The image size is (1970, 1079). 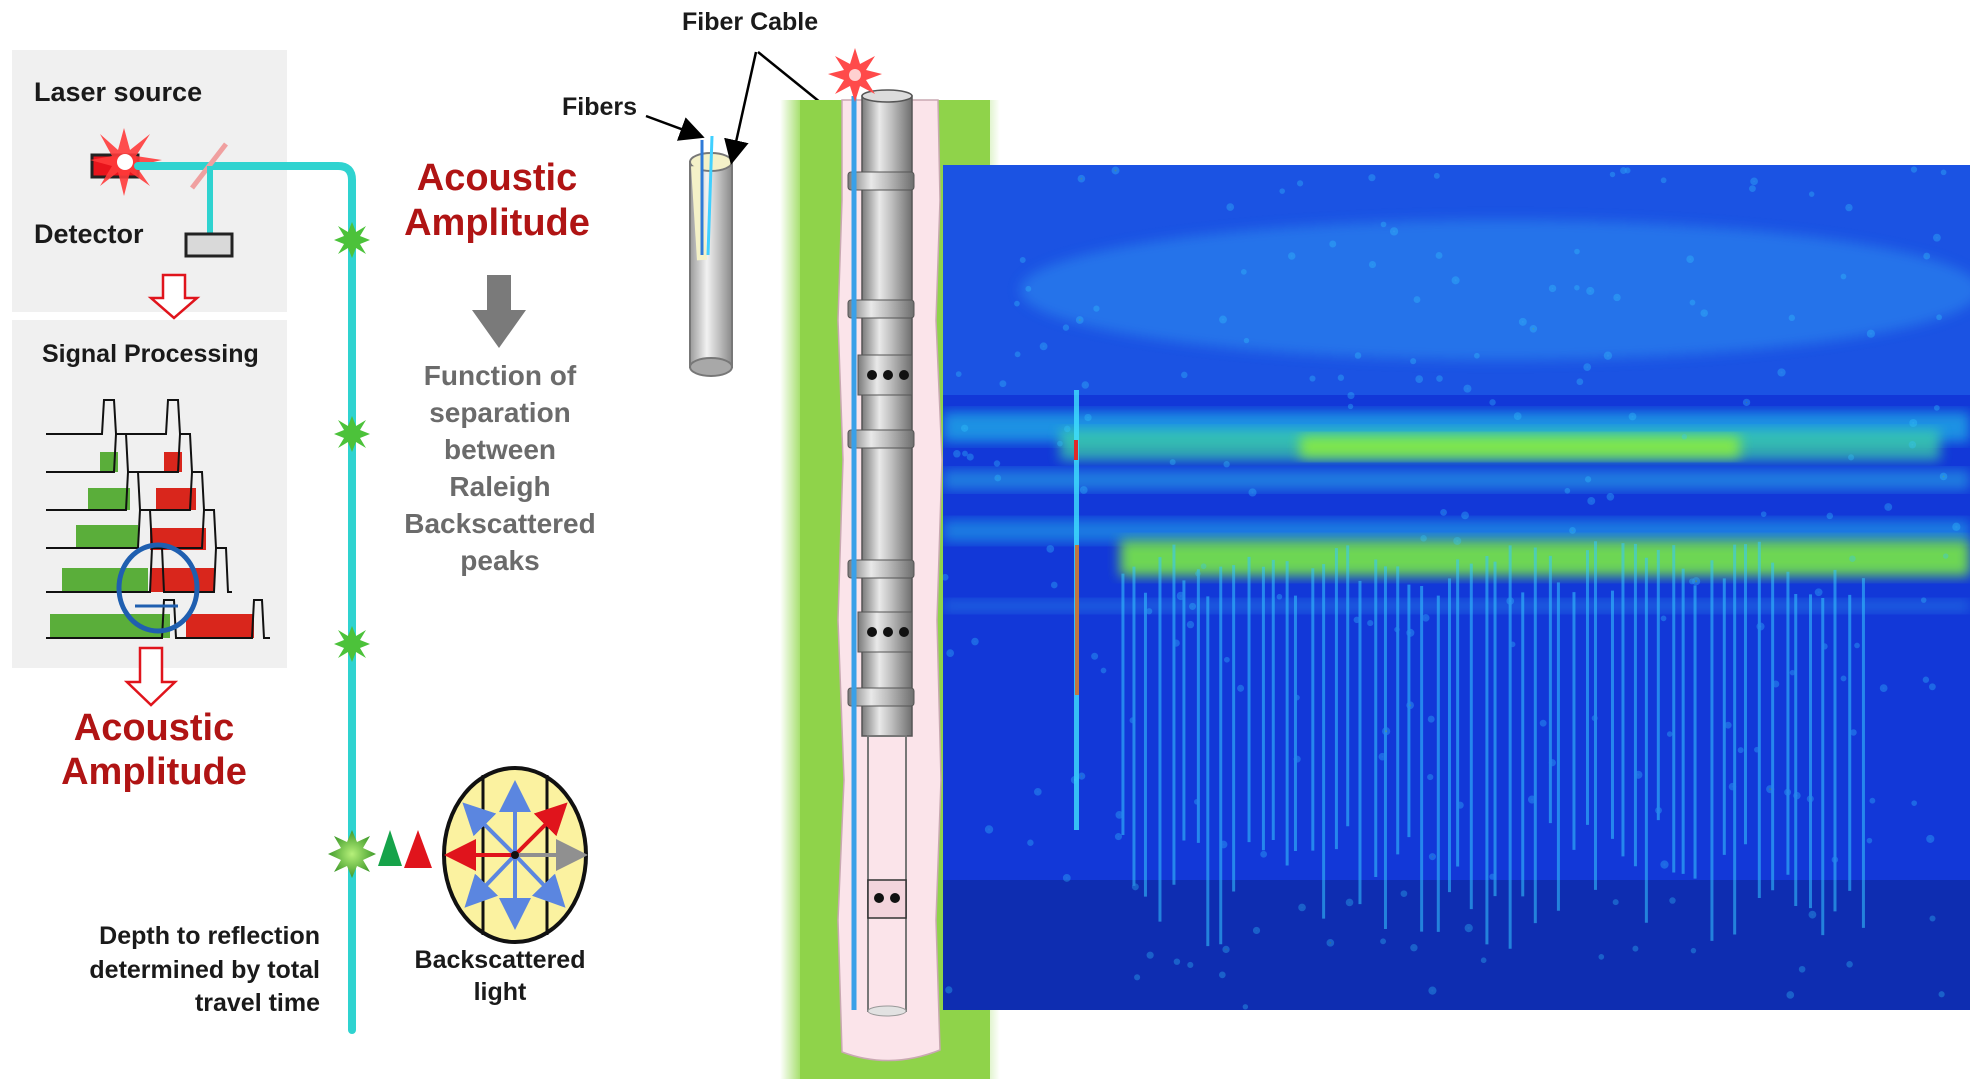 What do you see at coordinates (390, 848) in the screenshot?
I see `green-peak` at bounding box center [390, 848].